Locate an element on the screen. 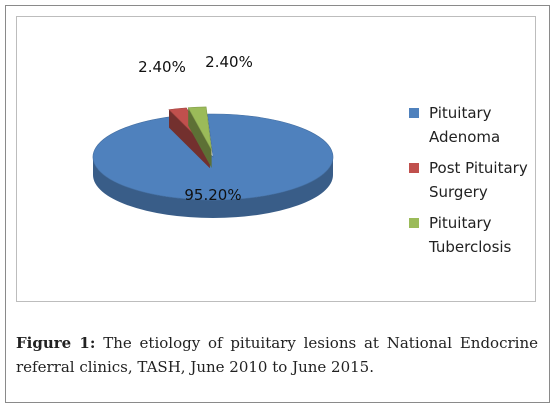 The width and height of the screenshot is (555, 408). legend-item-post-pituitary-surgery: Post Pituitary Surgery is located at coordinates (471, 180).